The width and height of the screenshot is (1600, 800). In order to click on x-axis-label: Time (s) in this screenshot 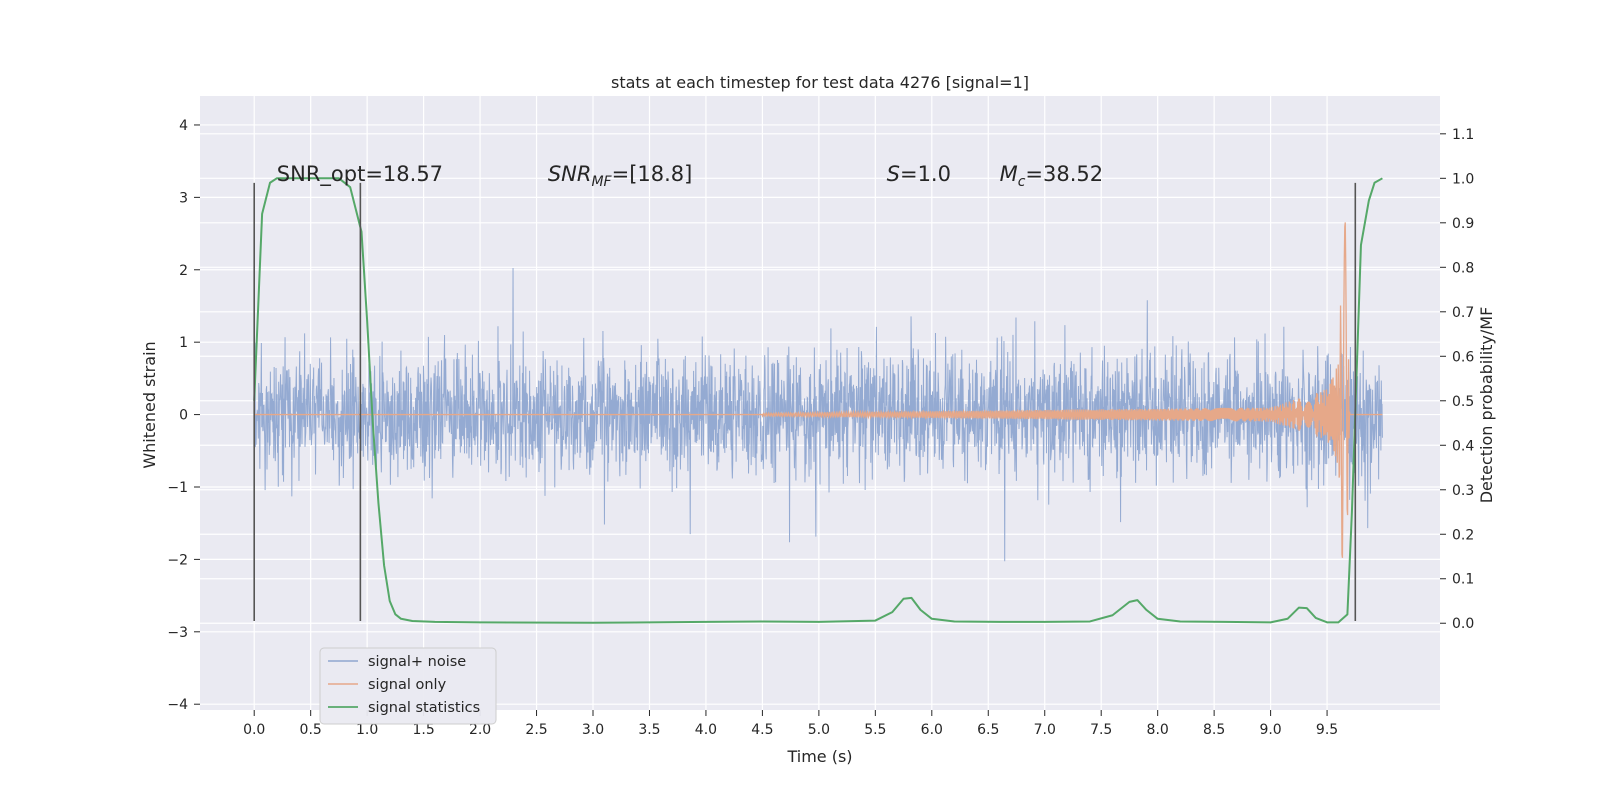, I will do `click(819, 756)`.